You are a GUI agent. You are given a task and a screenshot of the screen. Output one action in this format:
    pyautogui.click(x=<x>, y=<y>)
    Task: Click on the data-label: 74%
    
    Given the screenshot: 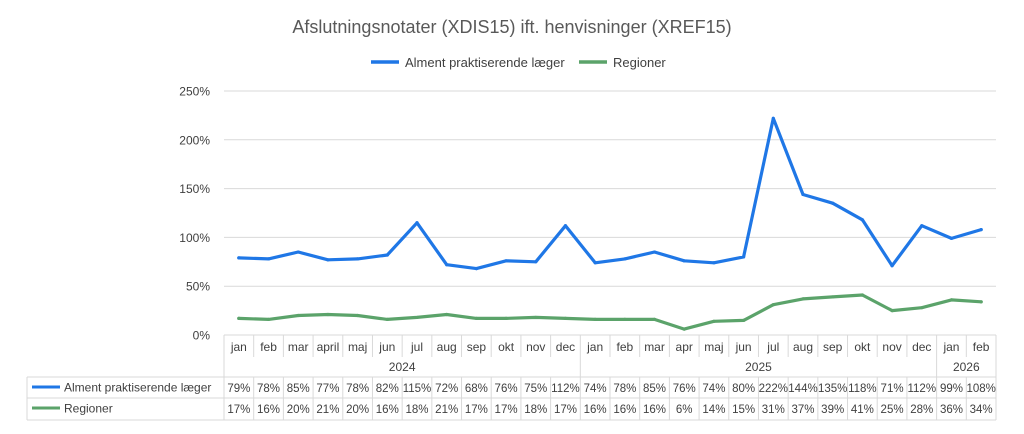 What is the action you would take?
    pyautogui.click(x=713, y=389)
    